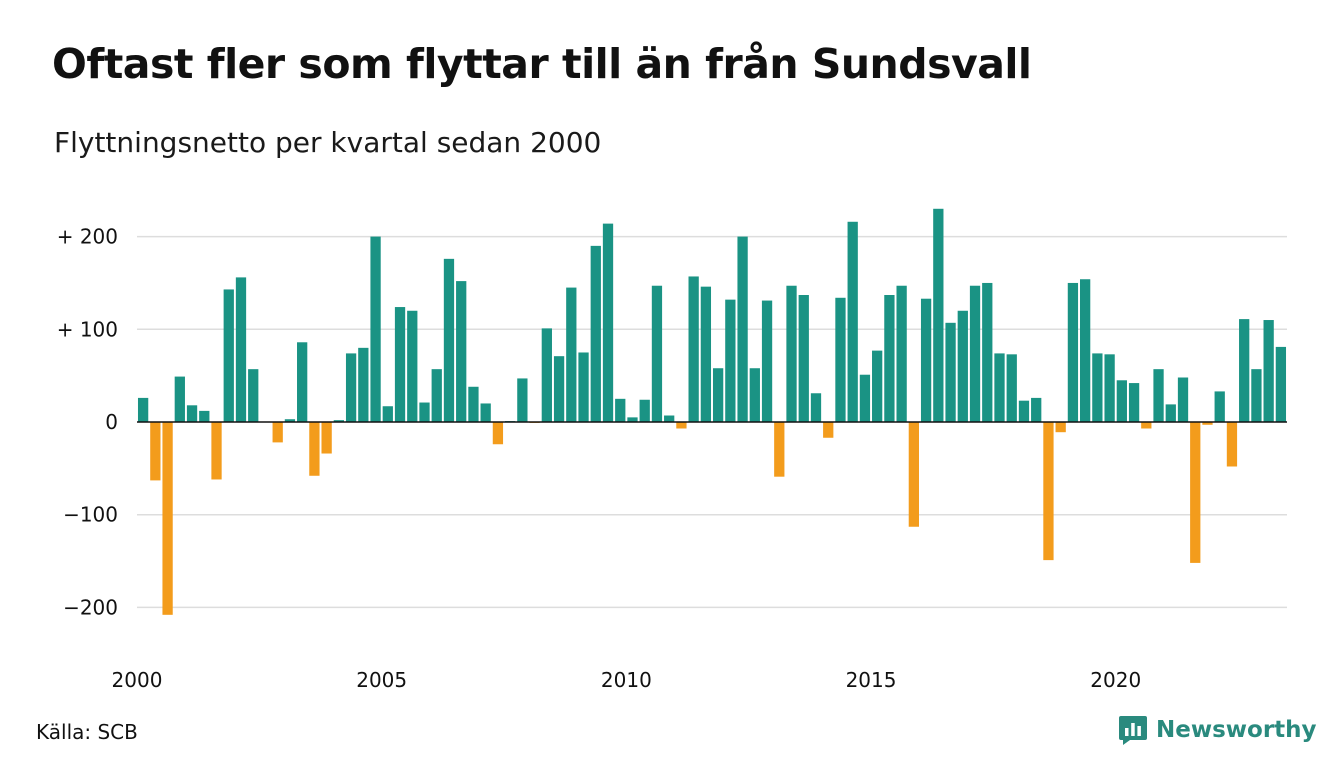 The image size is (1340, 780). What do you see at coordinates (1133, 730) in the screenshot?
I see `newsworthy-logo-icon` at bounding box center [1133, 730].